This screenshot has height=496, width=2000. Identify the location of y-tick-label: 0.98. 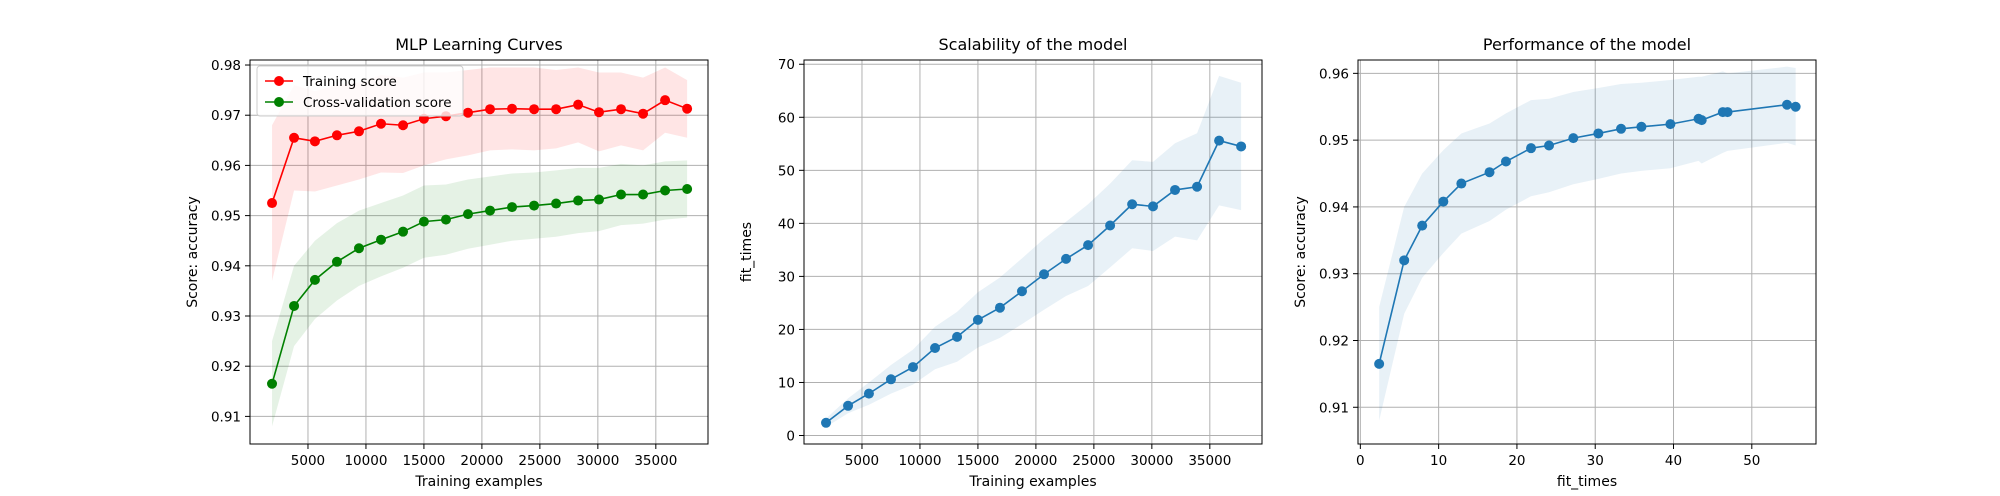
(226, 66).